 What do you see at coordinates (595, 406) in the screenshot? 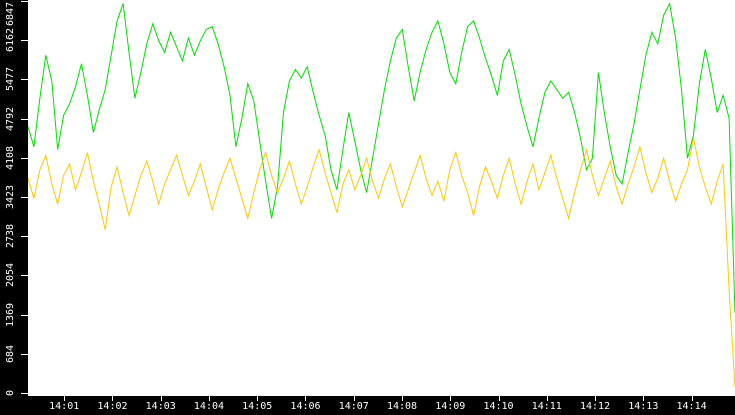
I see `x-tick-label: 14:12` at bounding box center [595, 406].